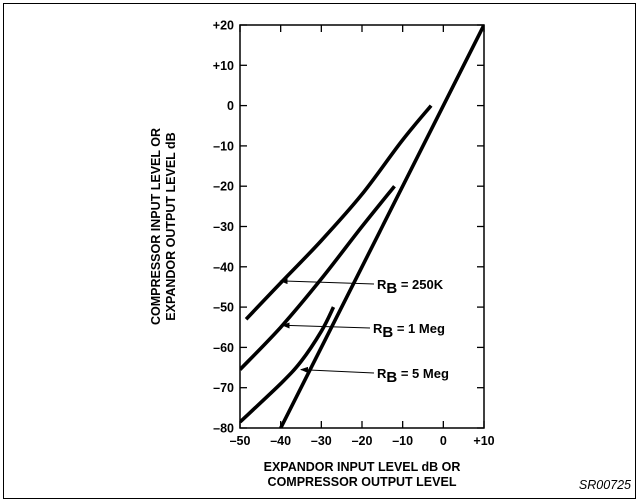 This screenshot has height=504, width=641. What do you see at coordinates (321, 441) in the screenshot?
I see `x-tick-label: –30` at bounding box center [321, 441].